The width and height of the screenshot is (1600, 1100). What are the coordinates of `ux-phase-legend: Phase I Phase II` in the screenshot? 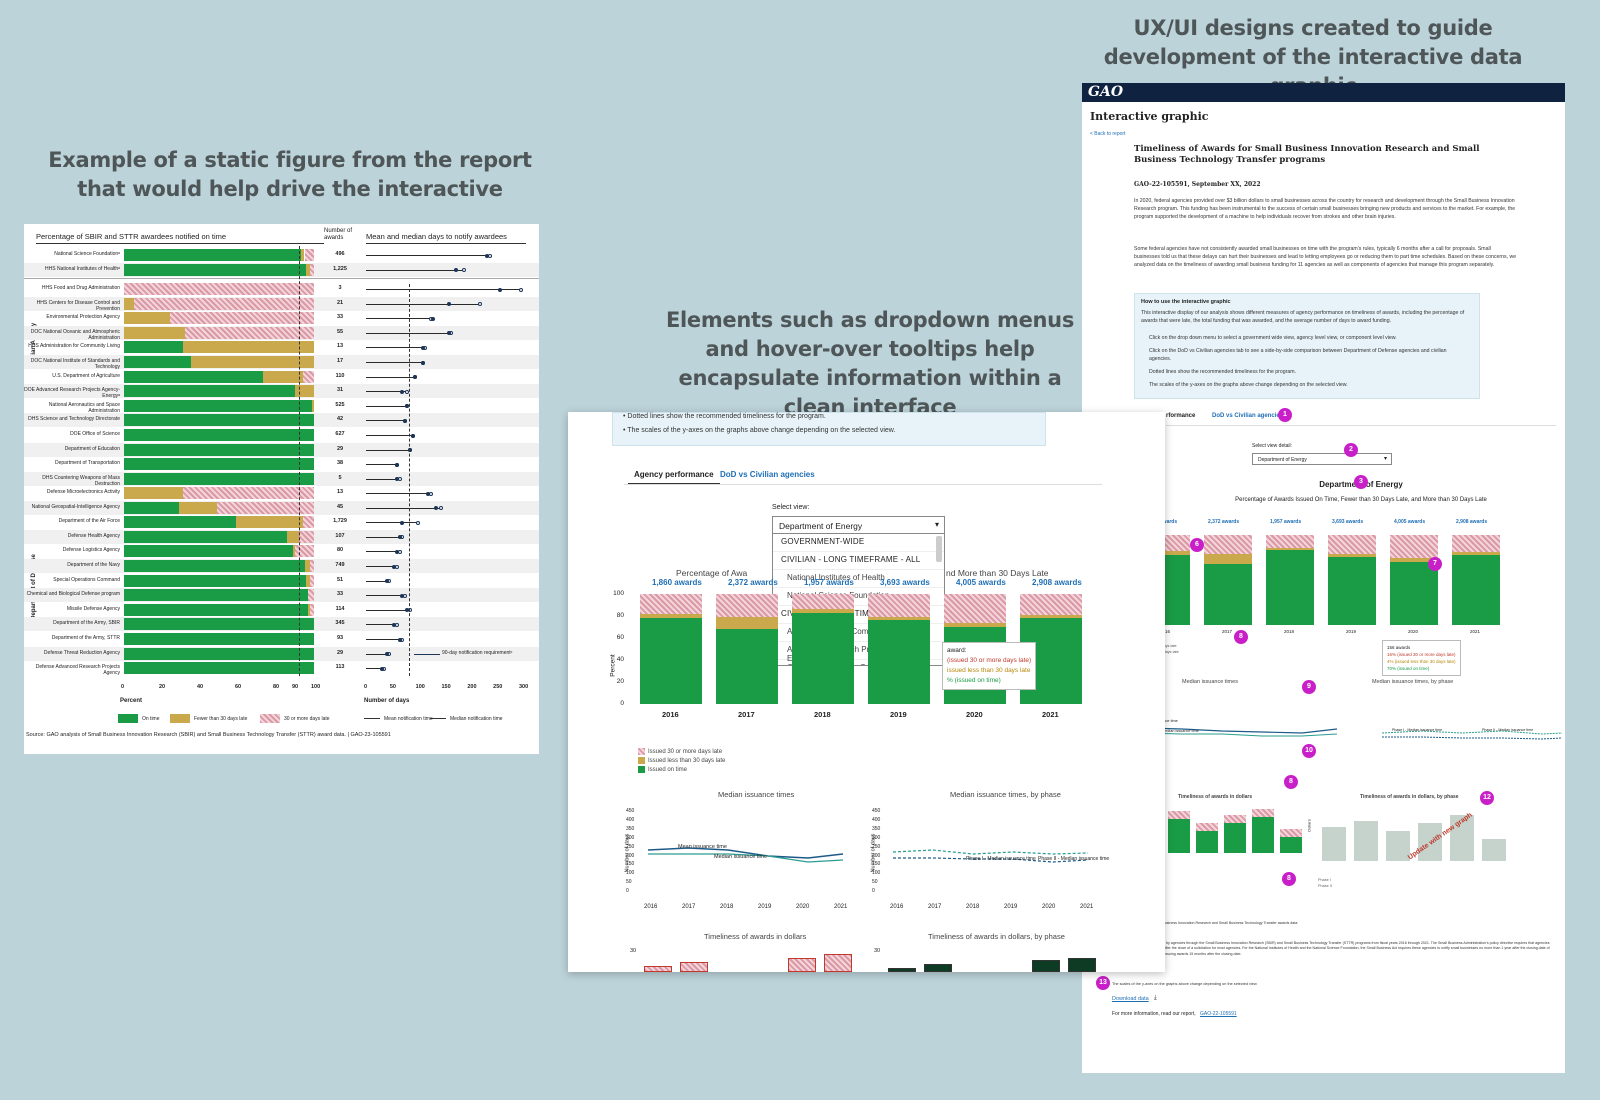 It's located at (1325, 883).